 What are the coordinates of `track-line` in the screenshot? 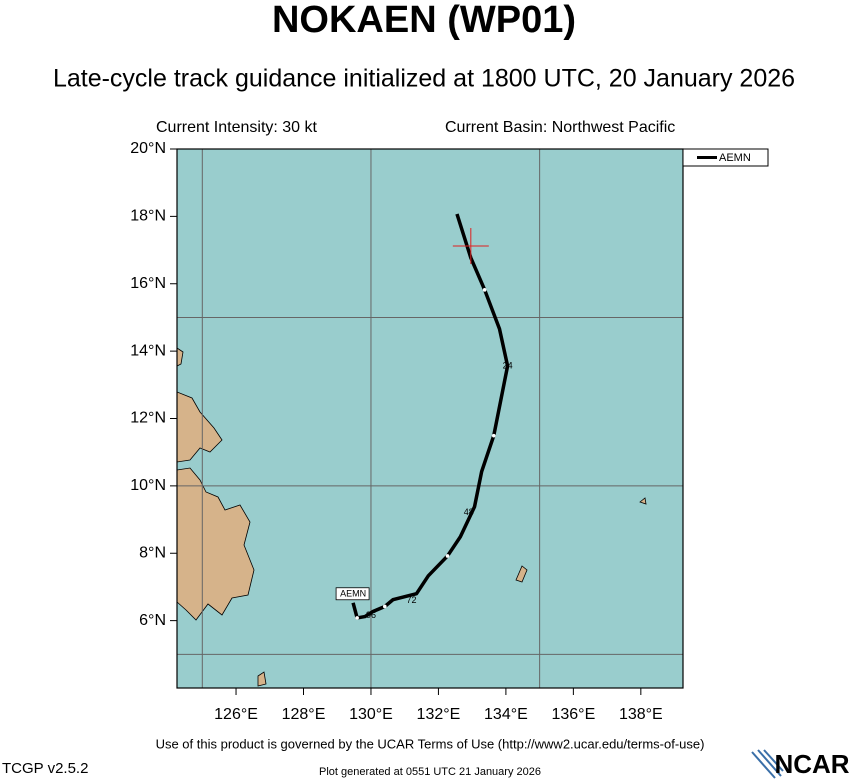 It's located at (430, 416).